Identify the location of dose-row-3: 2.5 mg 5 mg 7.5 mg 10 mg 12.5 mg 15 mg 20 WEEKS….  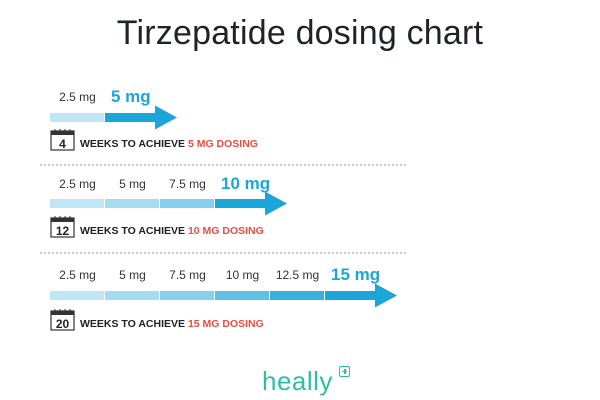
(223, 298).